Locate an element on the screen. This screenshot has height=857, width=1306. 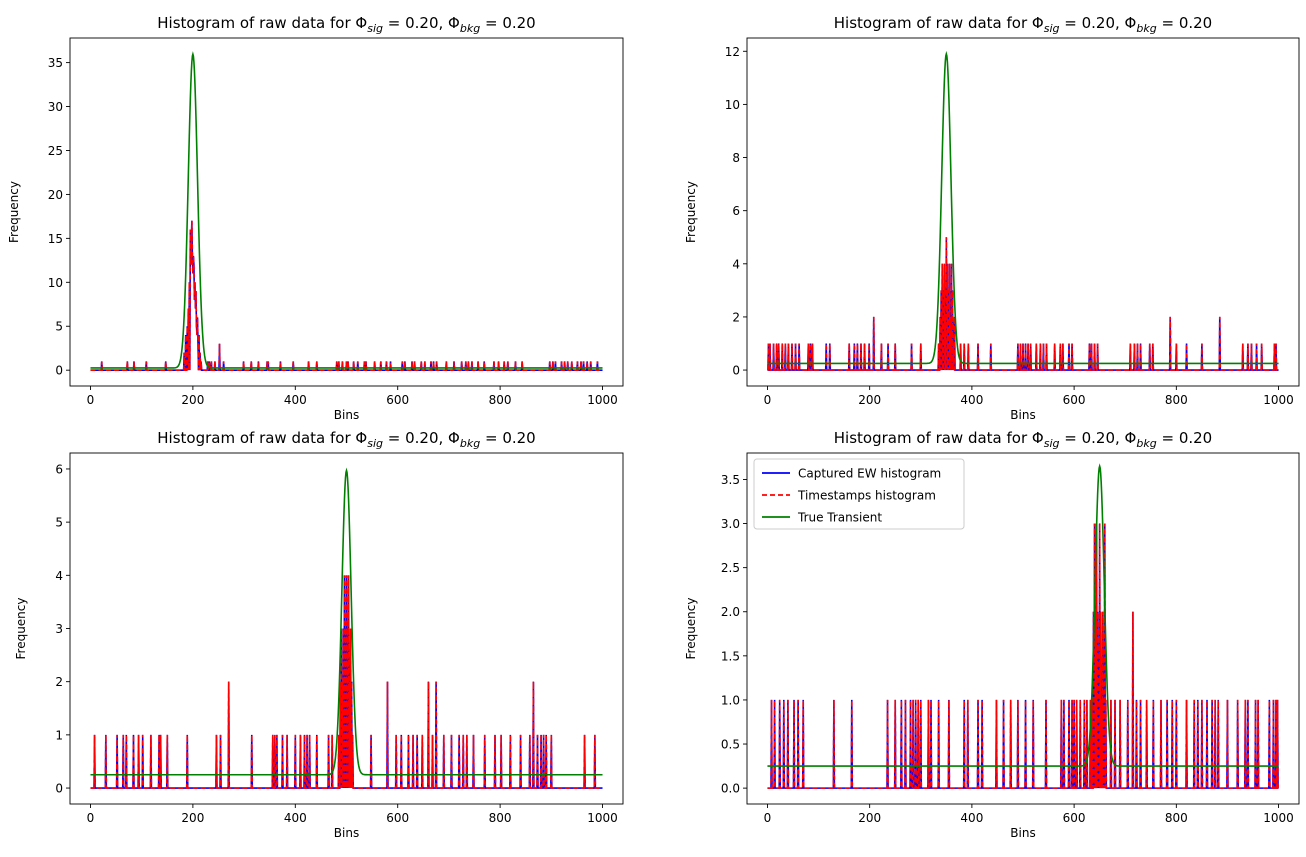
y-tick-label: 1.5 is located at coordinates (730, 656).